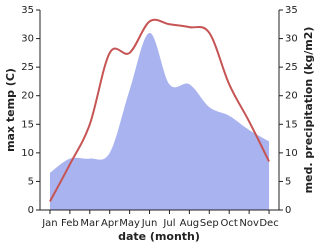 The height and width of the screenshot is (247, 320). Describe the element at coordinates (229, 223) in the screenshot. I see `x-tick-label: Oct` at that location.